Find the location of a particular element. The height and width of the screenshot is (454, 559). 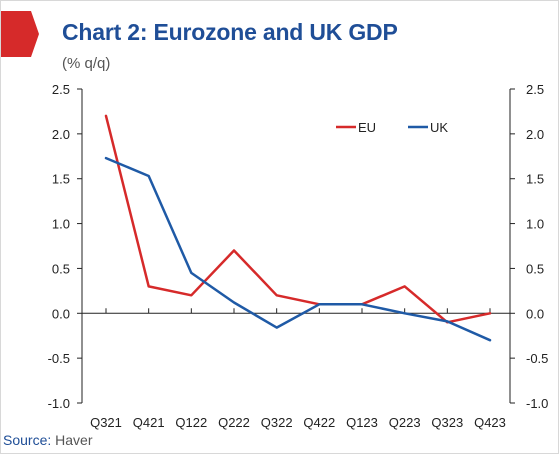

y-tick-label-left: 2.0 is located at coordinates (61, 134).